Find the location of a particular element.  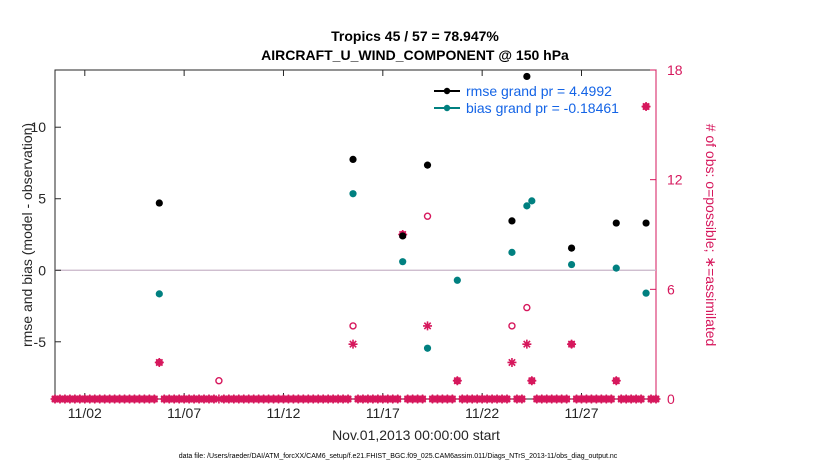

x-tick-label: 11/12 is located at coordinates (283, 413).